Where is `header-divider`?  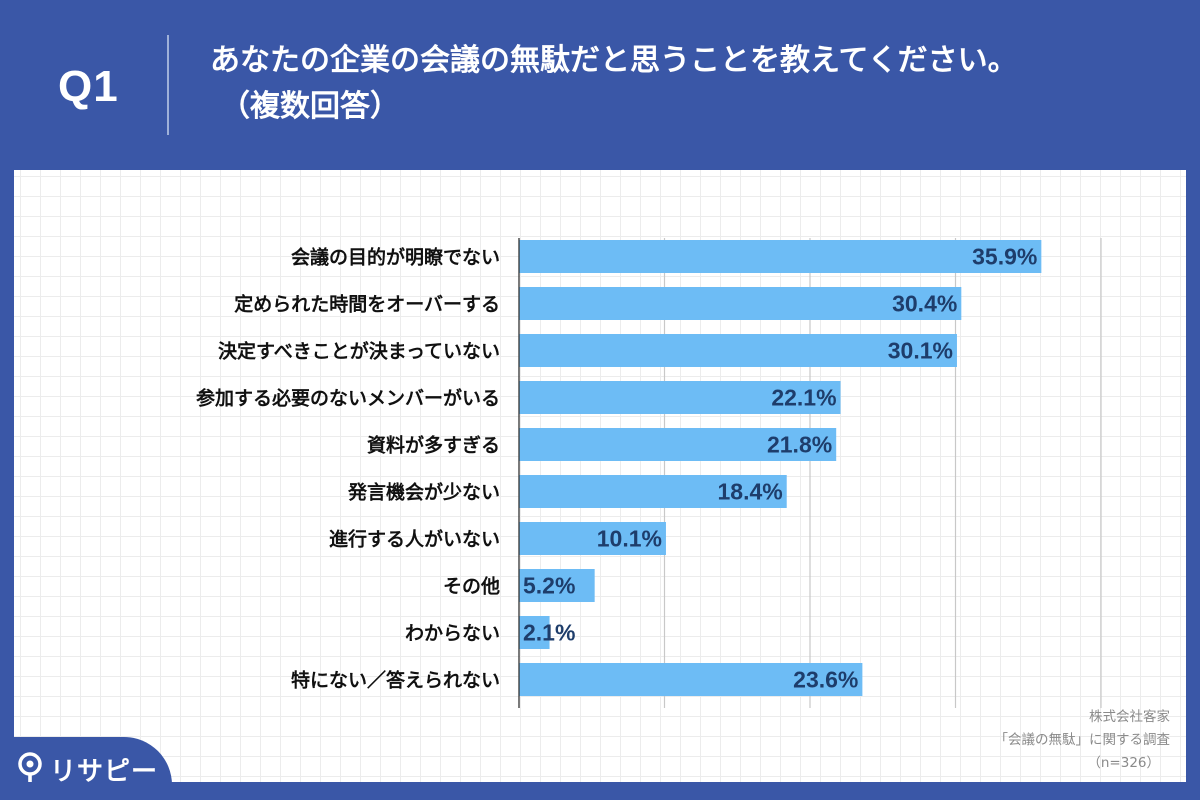 header-divider is located at coordinates (168, 85).